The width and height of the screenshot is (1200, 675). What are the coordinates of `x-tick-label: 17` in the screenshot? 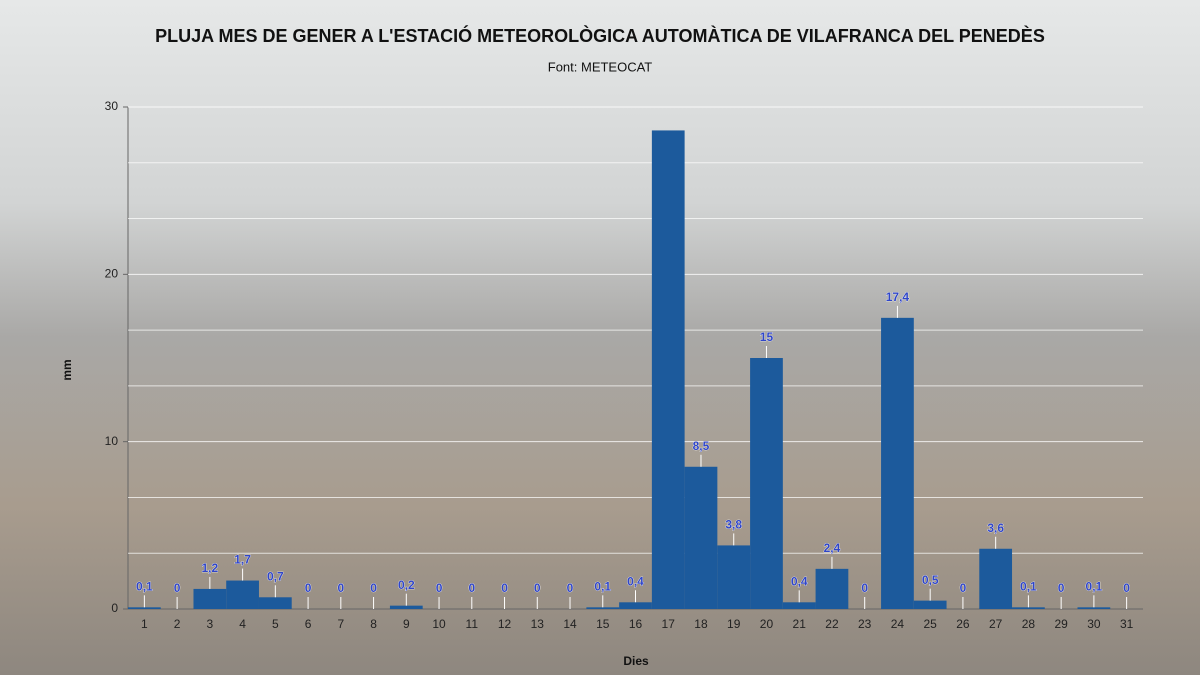 It's located at (669, 624).